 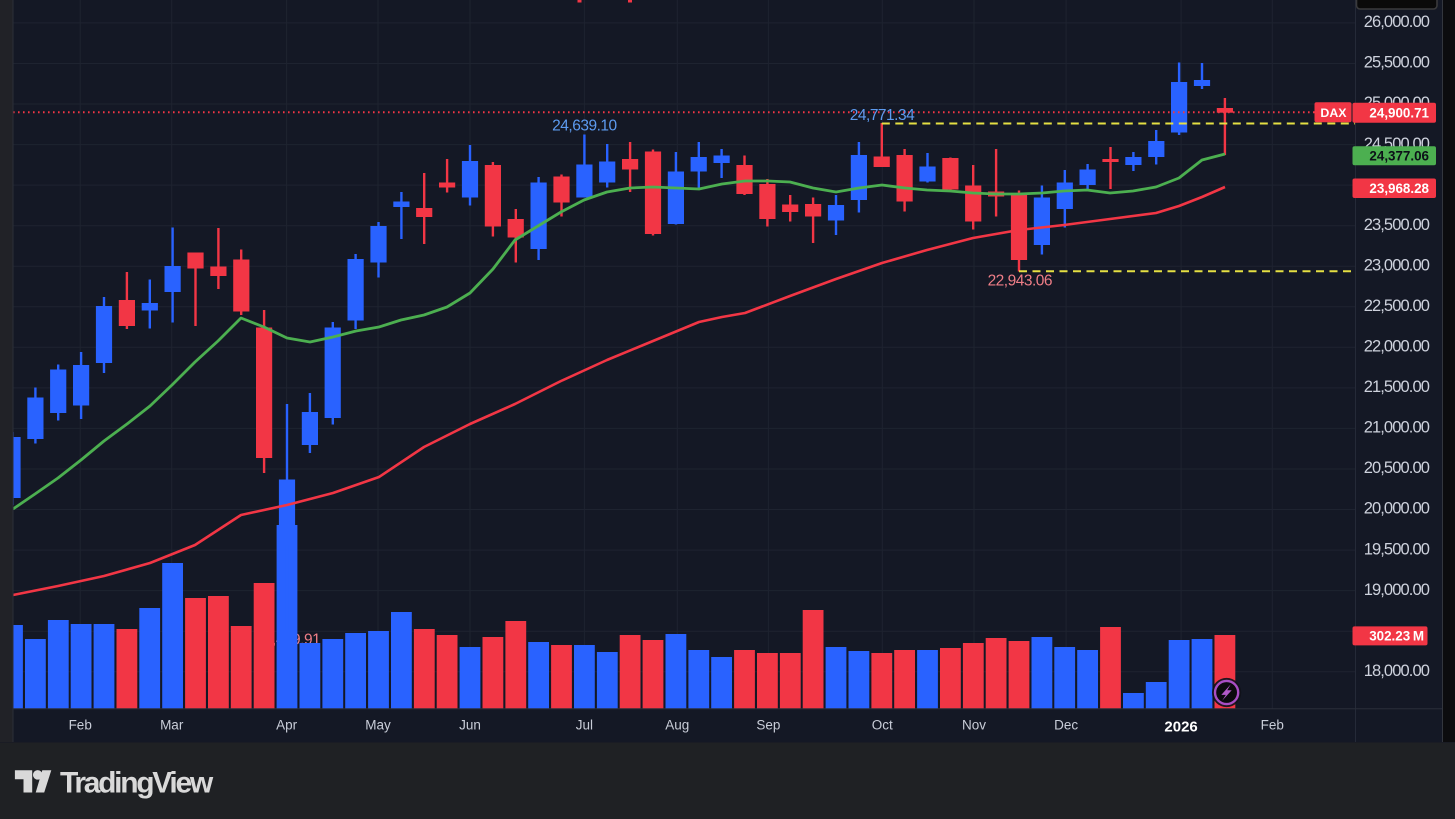 What do you see at coordinates (1397, 22) in the screenshot?
I see `svg-text: 26,000.00` at bounding box center [1397, 22].